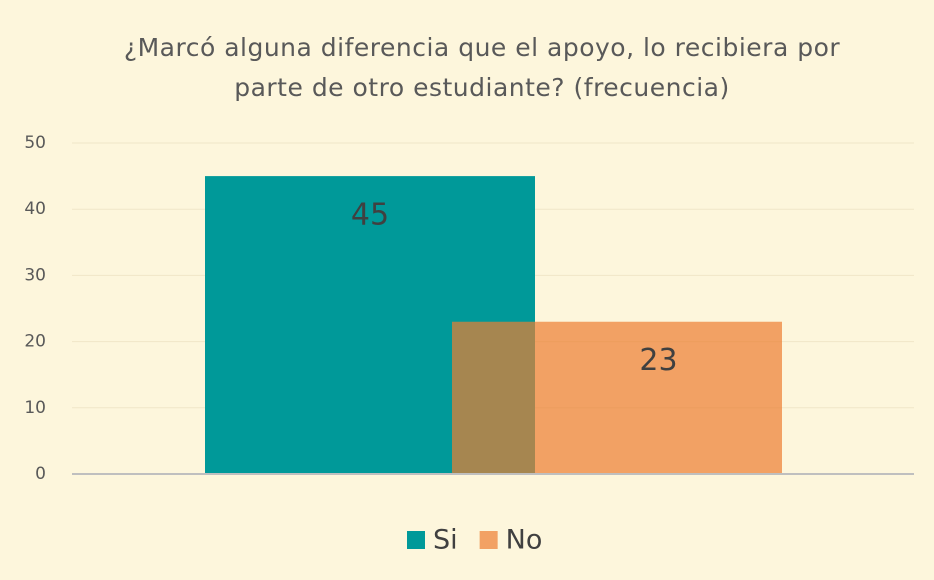  What do you see at coordinates (35, 342) in the screenshot?
I see `y-tick-label: 20` at bounding box center [35, 342].